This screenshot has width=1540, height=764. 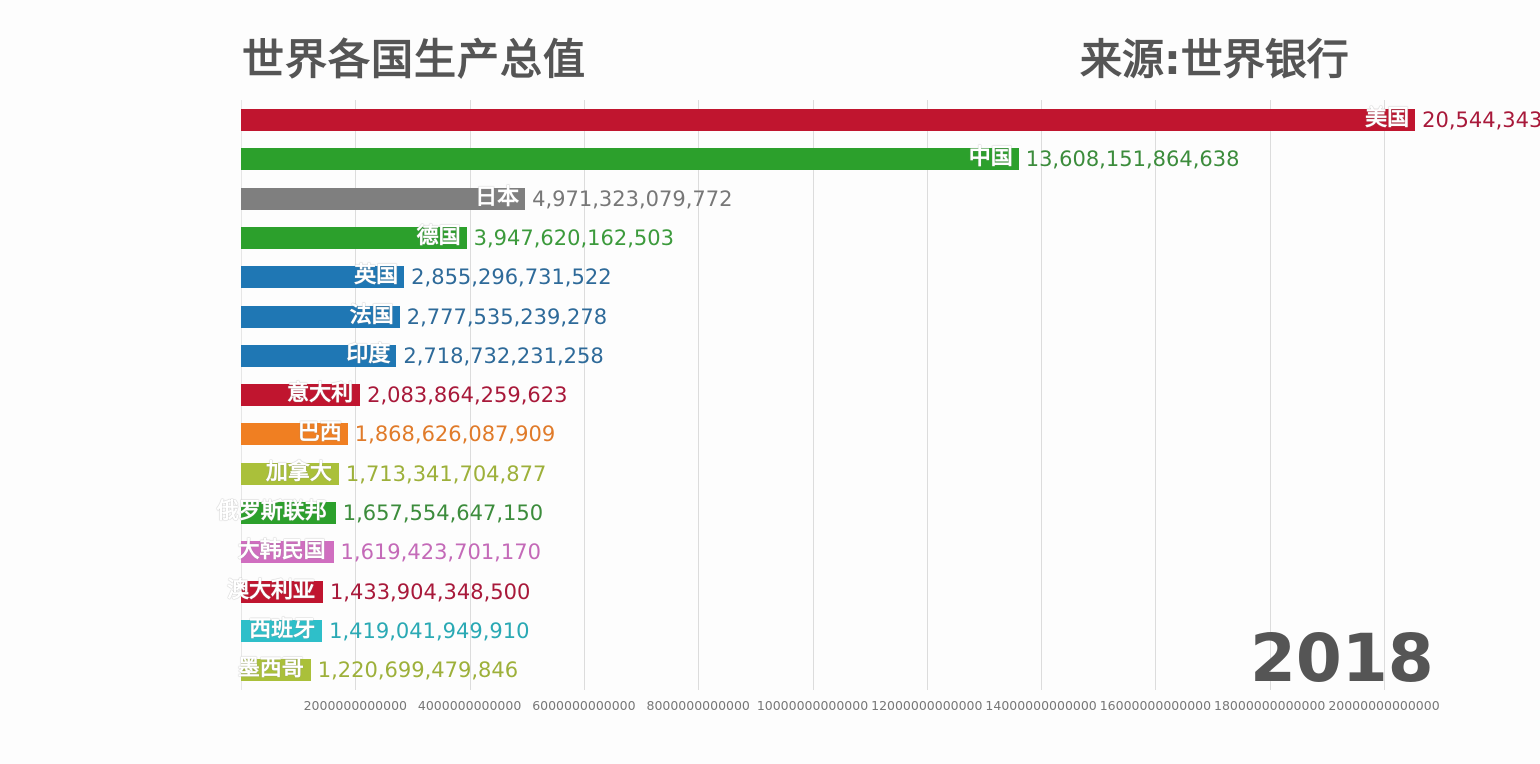 I want to click on bar-value-label: 1,619,423,701,170, so click(x=440, y=552).